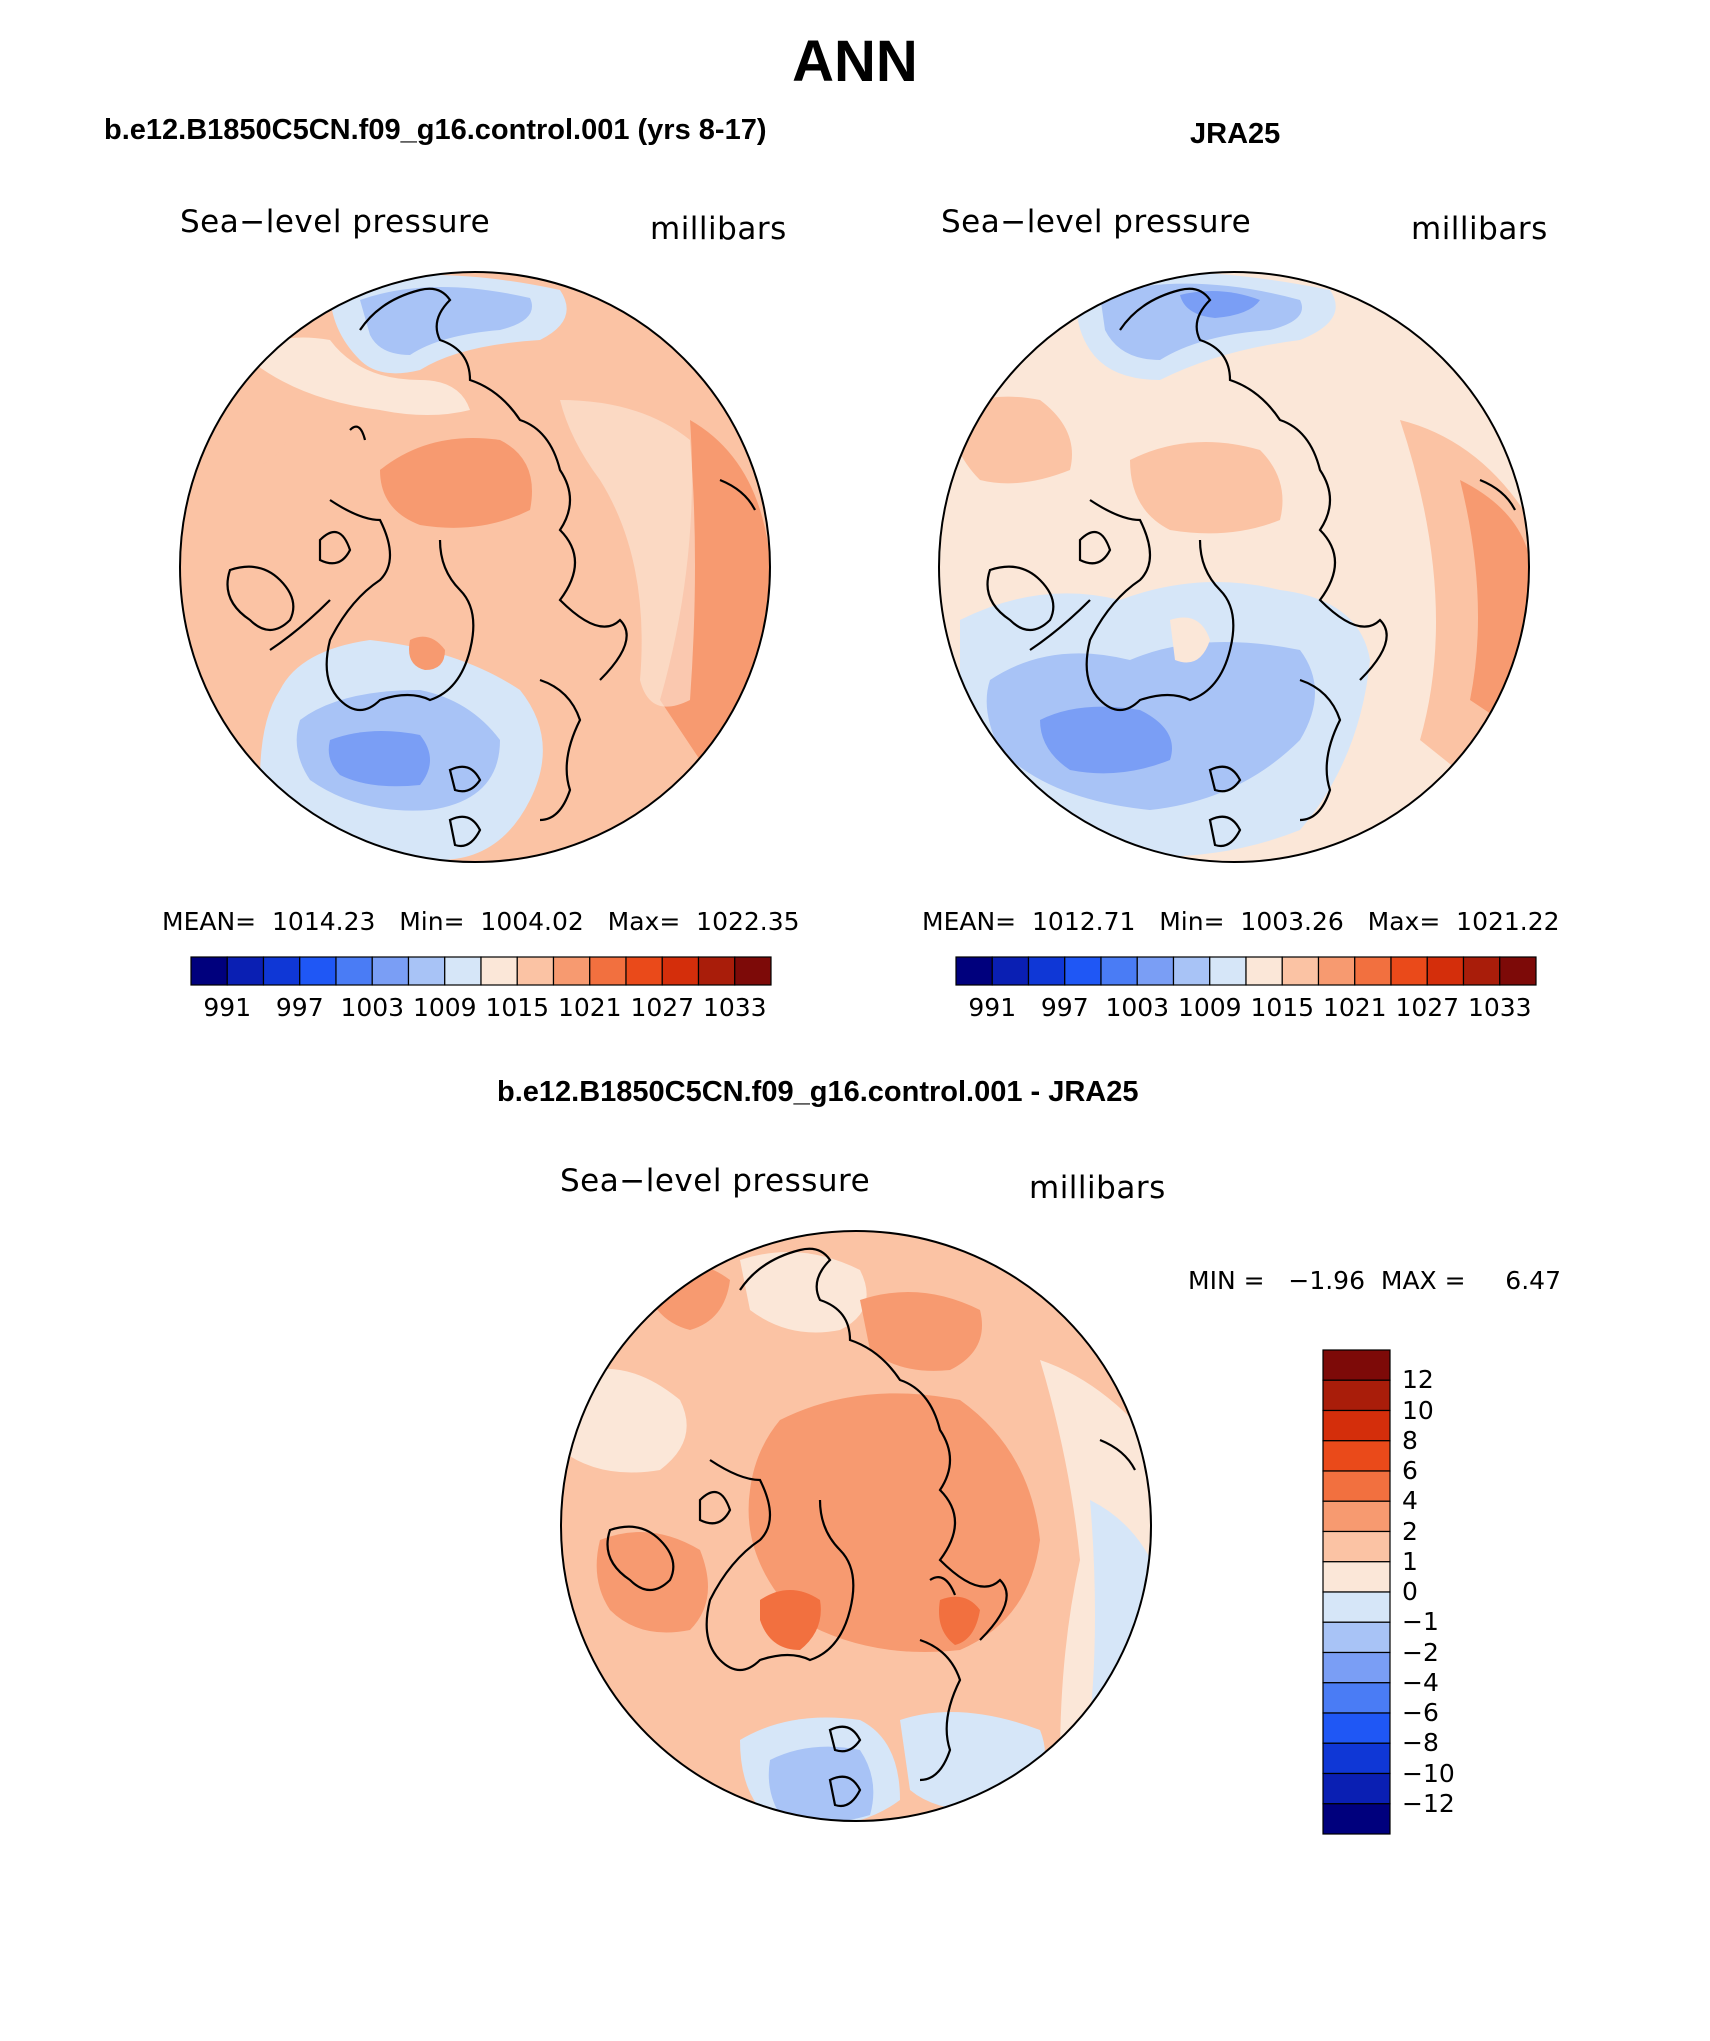 This screenshot has height=2041, width=1710. I want to click on model-colorbar, so click(481, 971).